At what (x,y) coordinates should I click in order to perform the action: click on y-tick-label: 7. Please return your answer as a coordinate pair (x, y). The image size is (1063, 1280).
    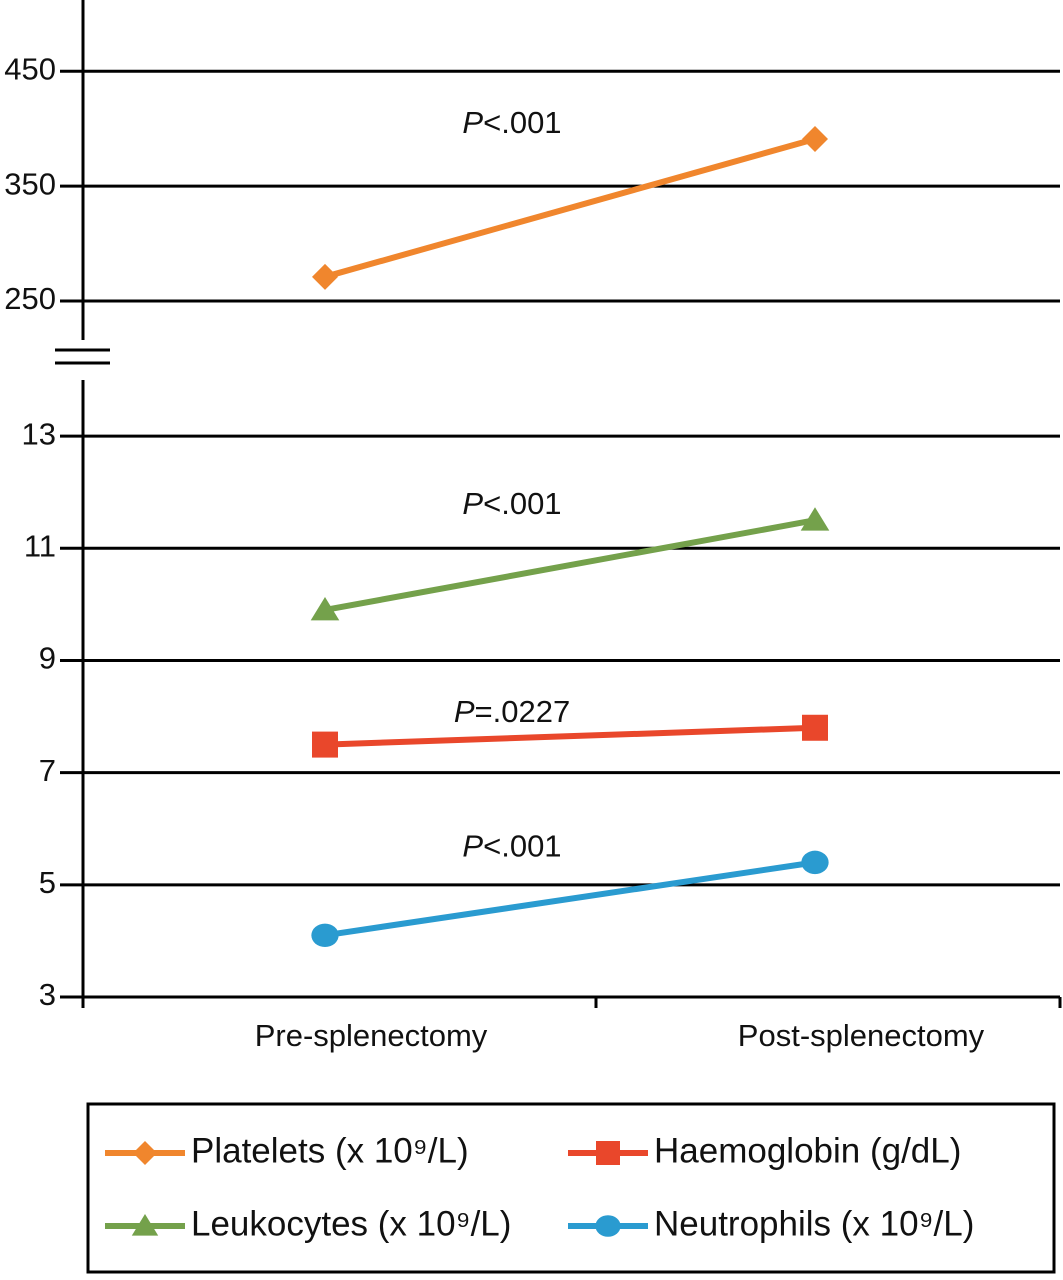
    Looking at the image, I should click on (47, 770).